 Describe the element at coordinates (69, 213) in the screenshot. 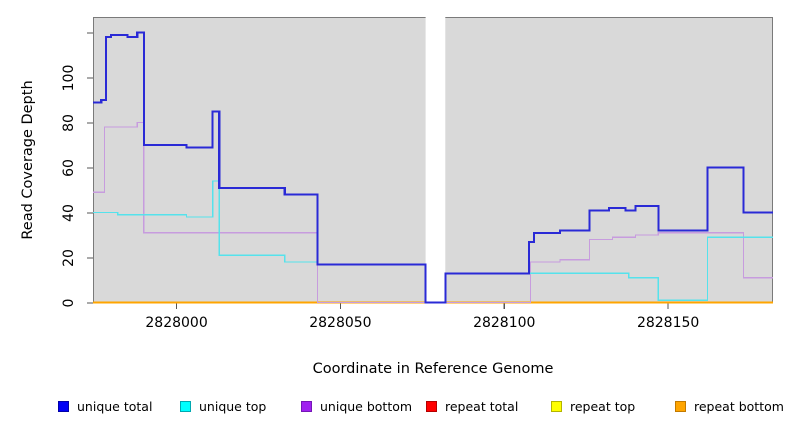

I see `y-tick-label: 40` at that location.